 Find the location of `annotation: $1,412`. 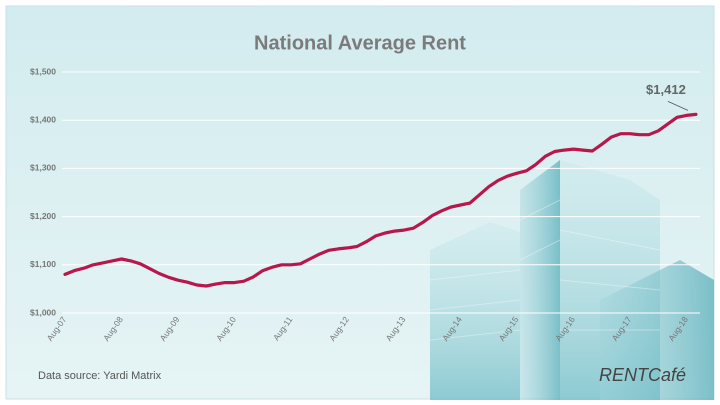

annotation: $1,412 is located at coordinates (666, 89).